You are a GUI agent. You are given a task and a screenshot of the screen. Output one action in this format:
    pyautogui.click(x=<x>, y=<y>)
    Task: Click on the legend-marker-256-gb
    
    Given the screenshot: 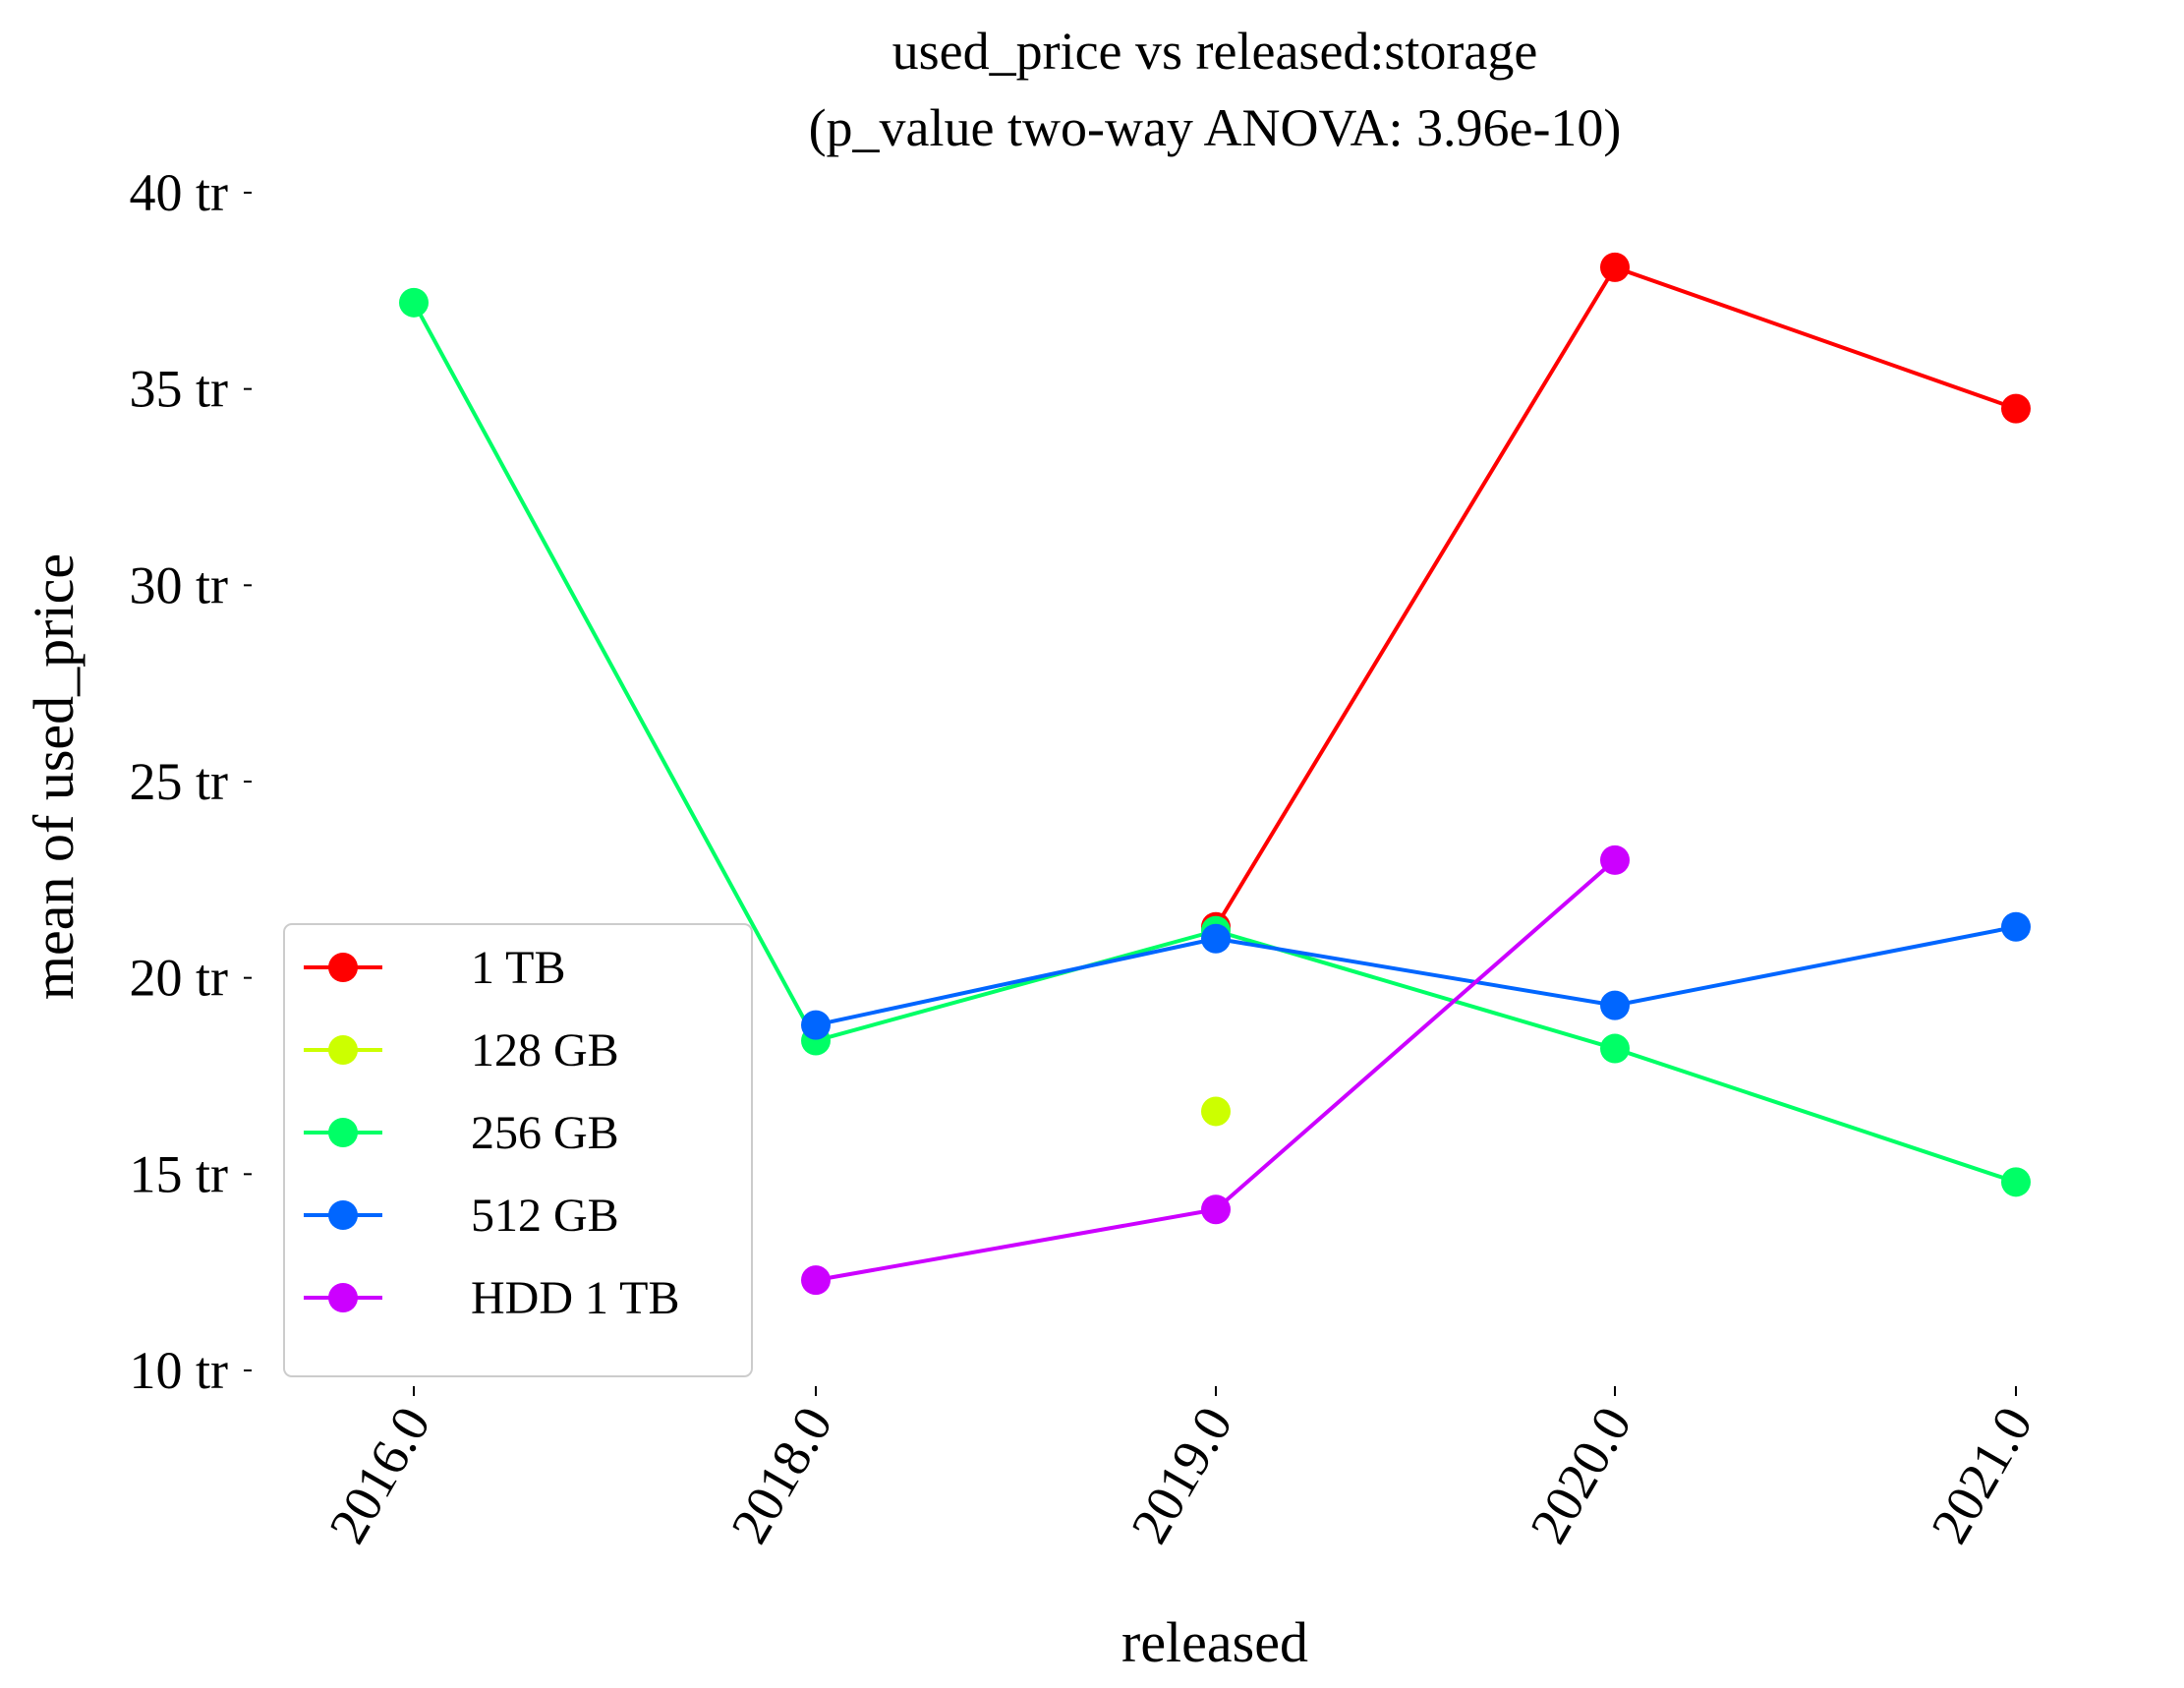 What is the action you would take?
    pyautogui.click(x=343, y=1132)
    